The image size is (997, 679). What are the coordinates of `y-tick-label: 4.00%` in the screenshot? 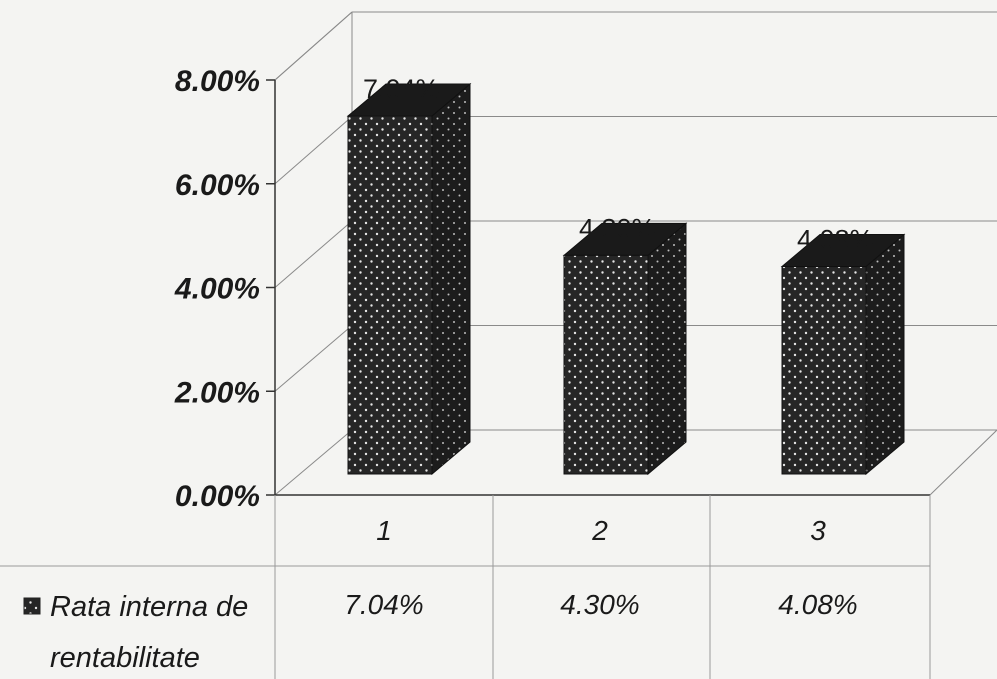 It's located at (217, 289).